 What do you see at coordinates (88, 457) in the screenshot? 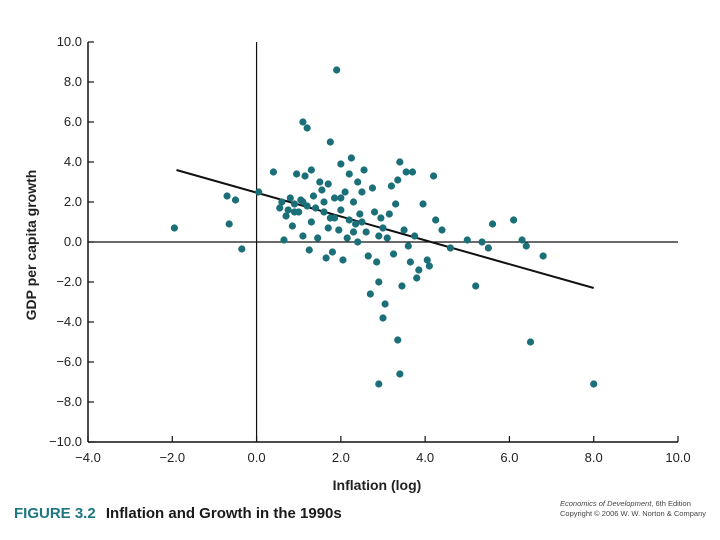
I see `x-tick-label: −4.0` at bounding box center [88, 457].